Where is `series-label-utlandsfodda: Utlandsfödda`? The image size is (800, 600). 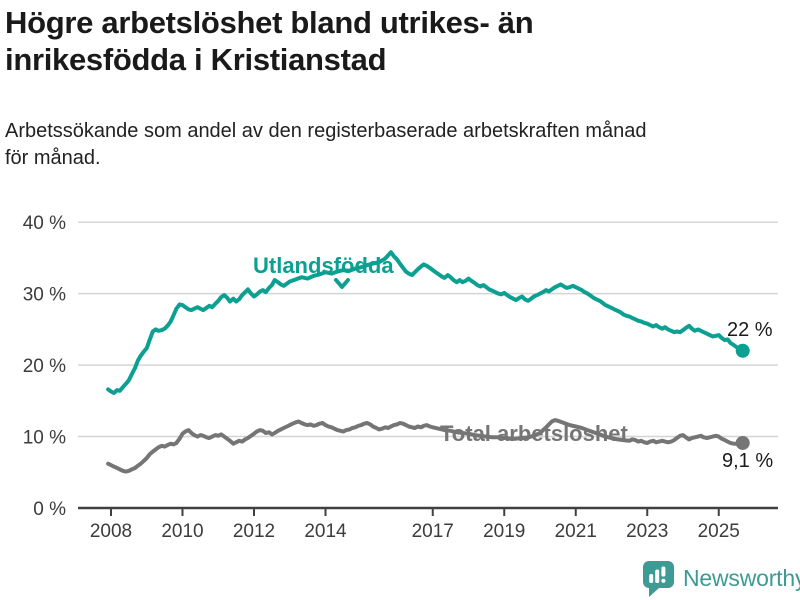
series-label-utlandsfodda: Utlandsfödda is located at coordinates (323, 265).